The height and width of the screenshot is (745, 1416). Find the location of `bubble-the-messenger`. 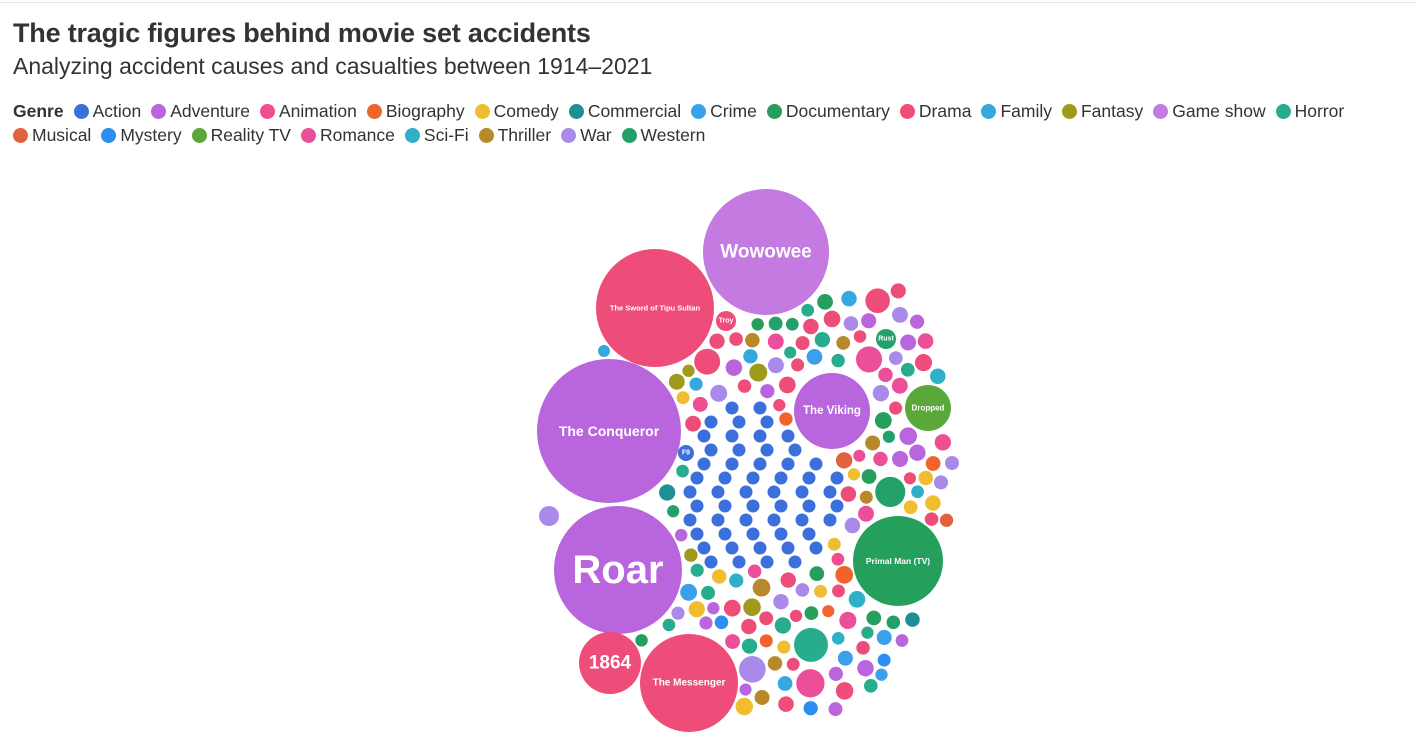

bubble-the-messenger is located at coordinates (689, 683).